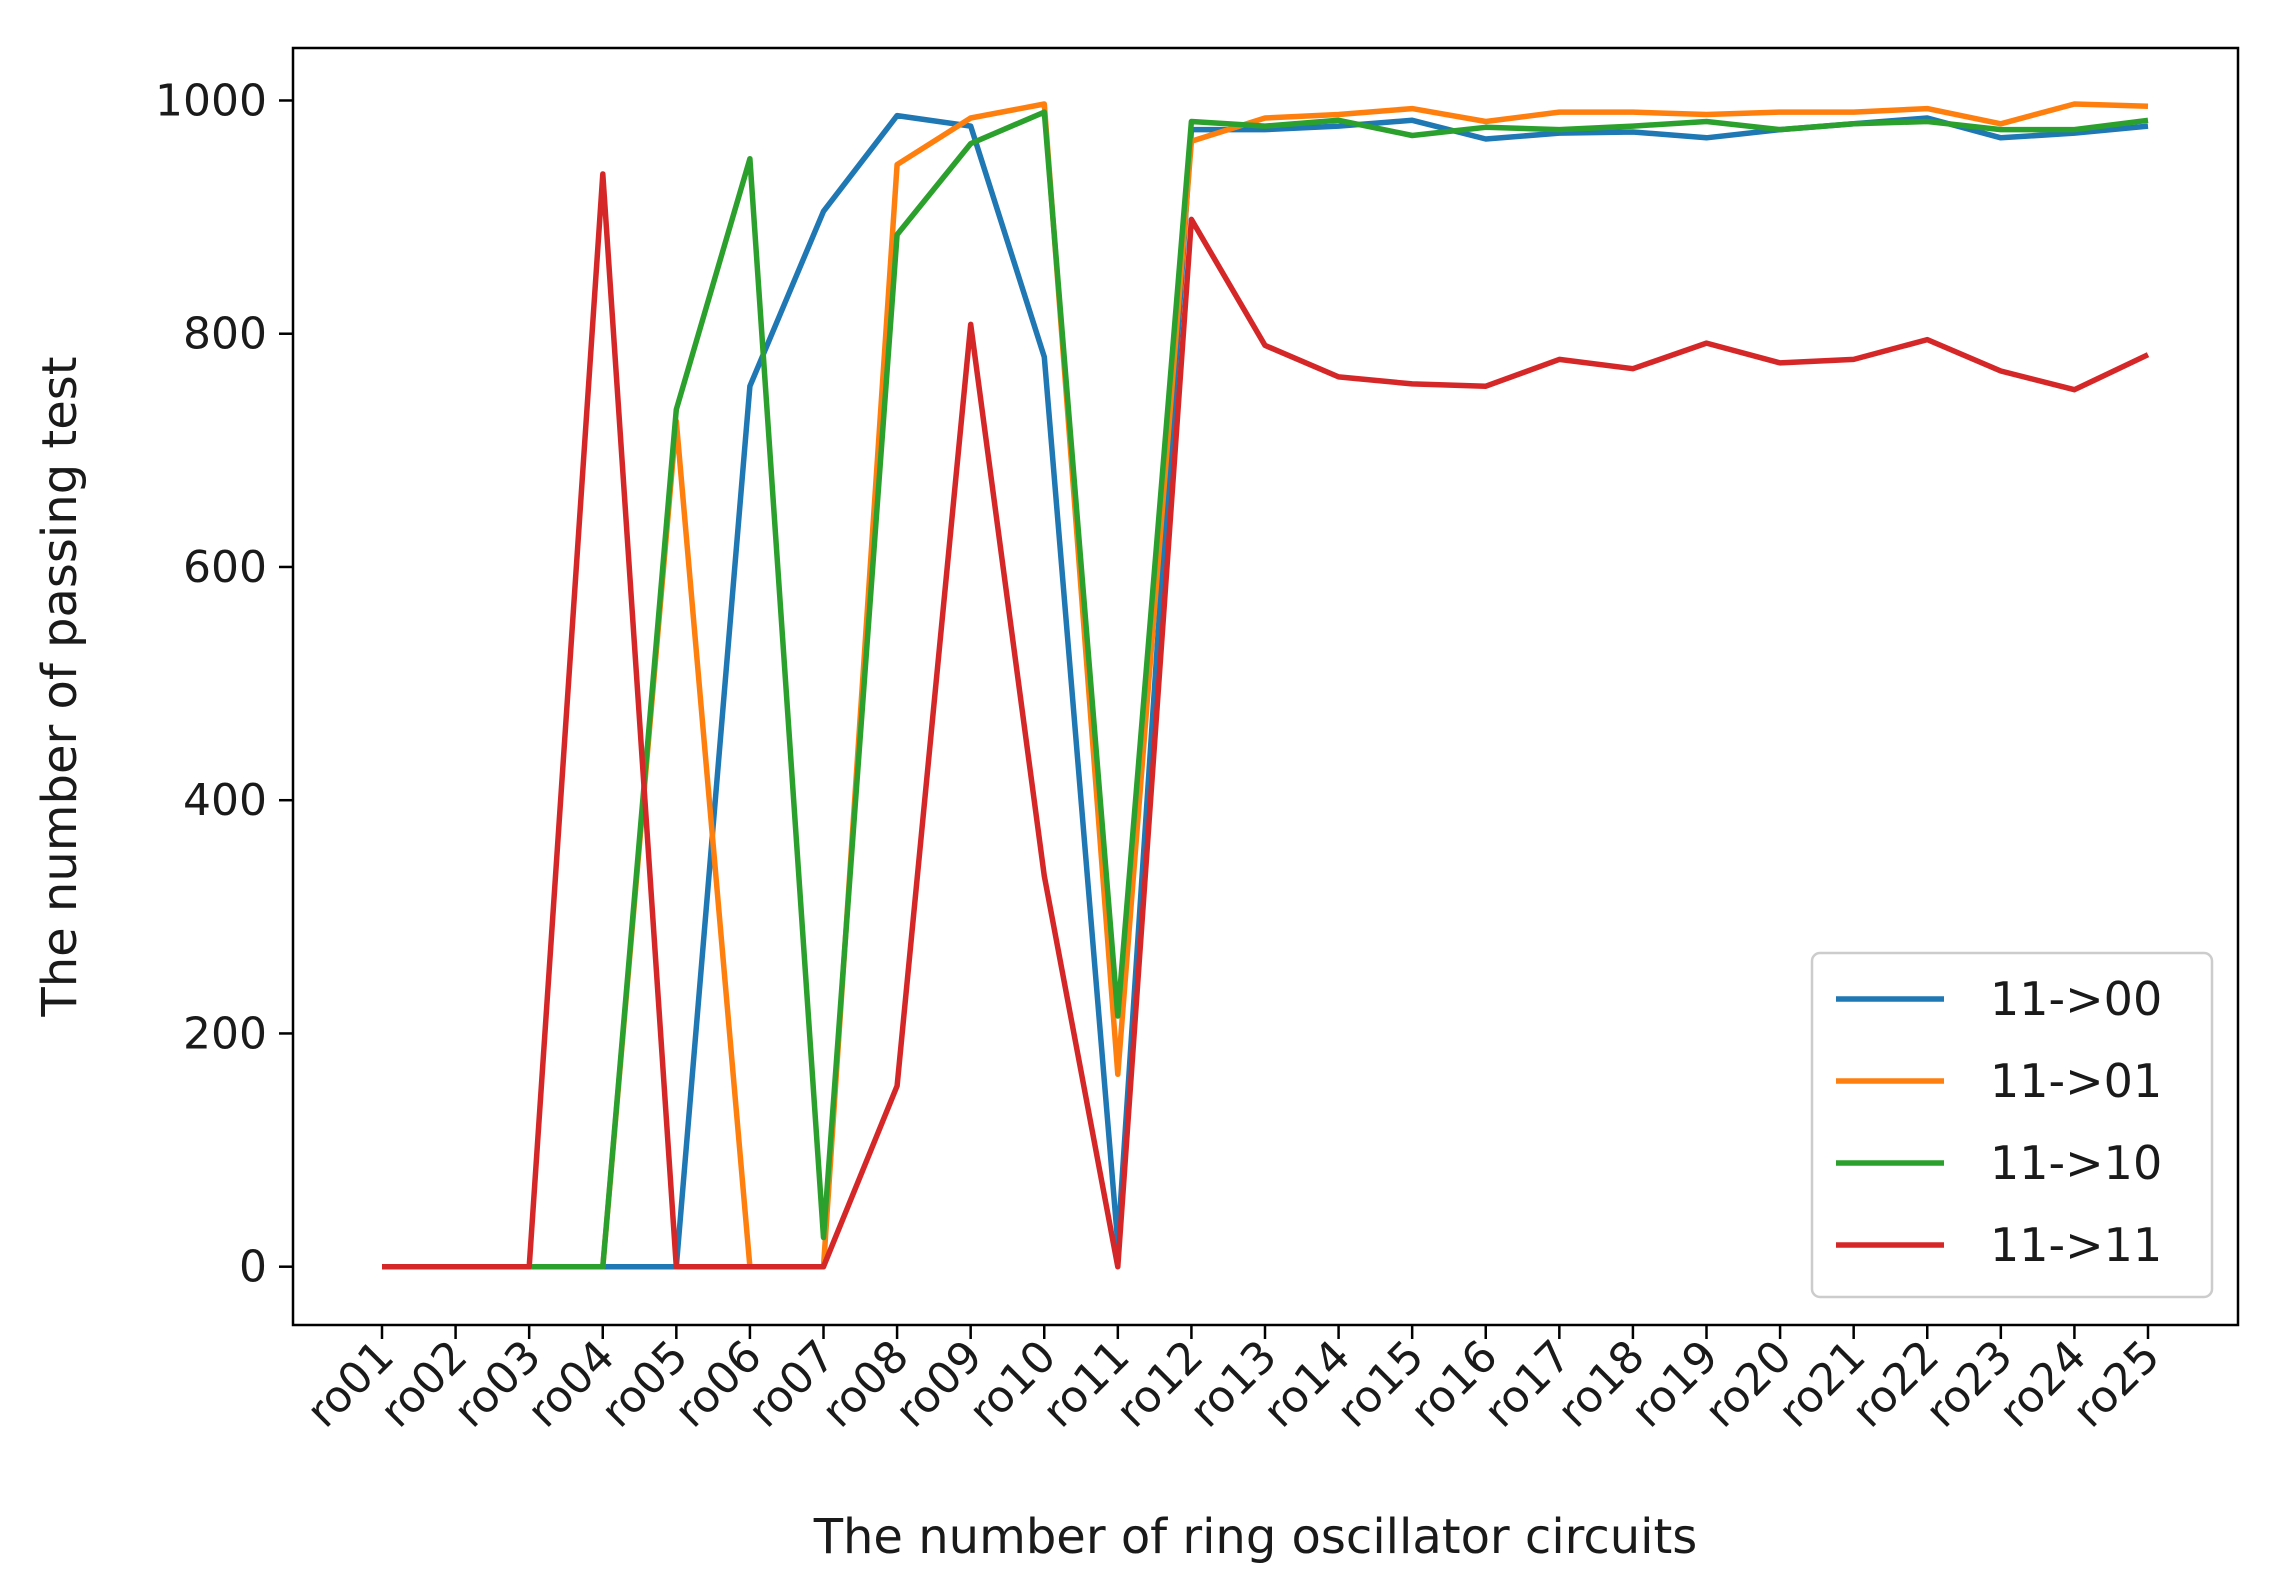  Describe the element at coordinates (225, 1033) in the screenshot. I see `y-tick-label: 200` at that location.